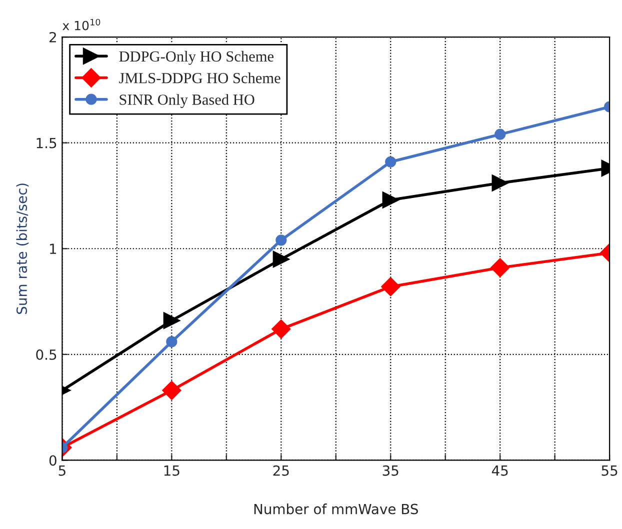 The height and width of the screenshot is (529, 622). What do you see at coordinates (172, 471) in the screenshot?
I see `x-tick-label: 15` at bounding box center [172, 471].